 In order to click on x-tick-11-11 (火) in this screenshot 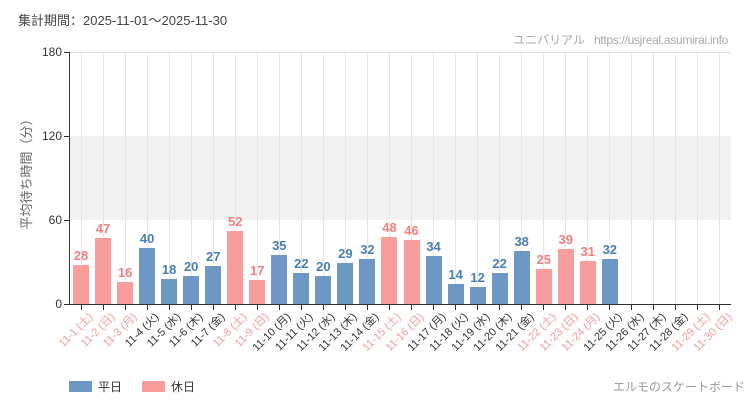, I will do `click(301, 307)`.